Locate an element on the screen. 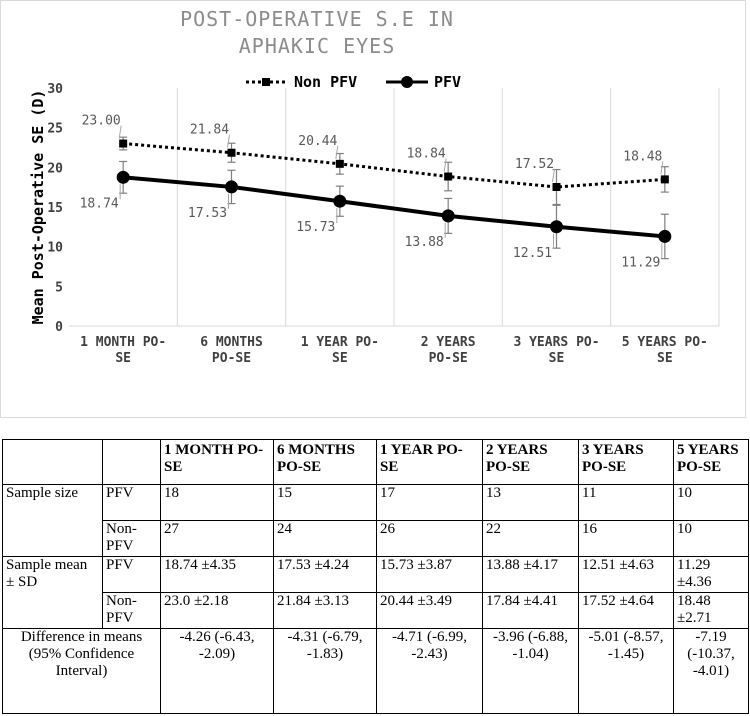 Image resolution: width=750 pixels, height=716 pixels. table-cell: -5.01 (-8.57, -1.45) is located at coordinates (626, 671).